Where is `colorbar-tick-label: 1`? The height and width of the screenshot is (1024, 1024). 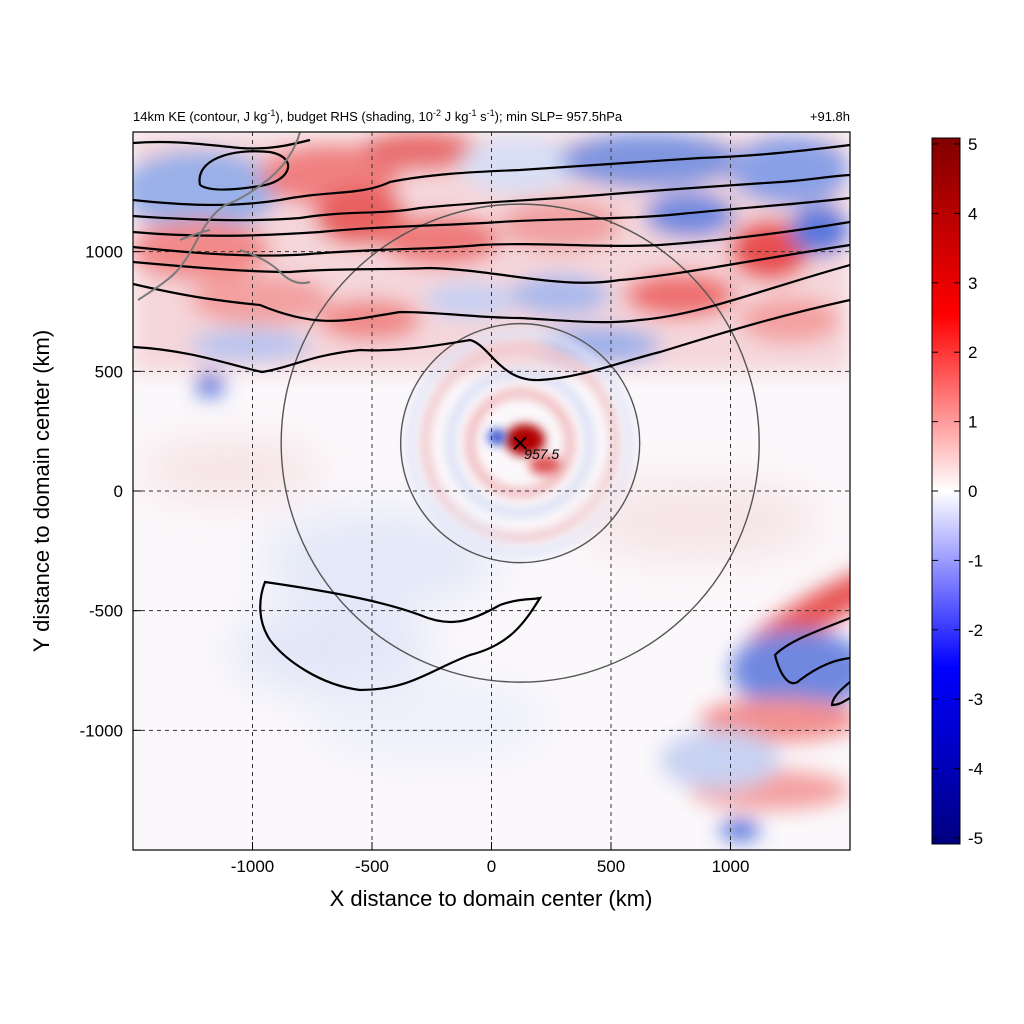 colorbar-tick-label: 1 is located at coordinates (972, 422).